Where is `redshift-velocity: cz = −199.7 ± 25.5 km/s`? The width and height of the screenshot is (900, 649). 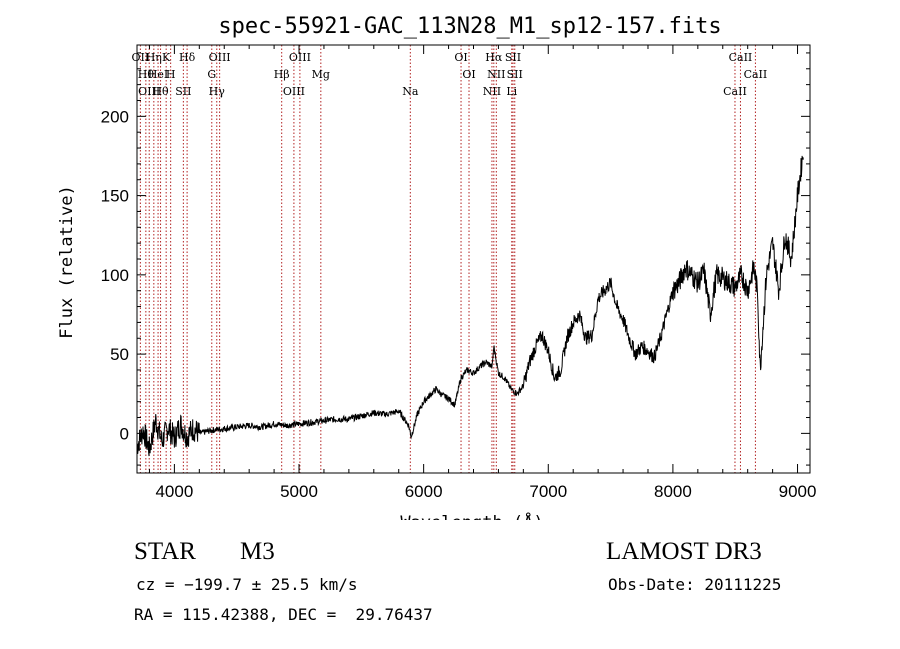
redshift-velocity: cz = −199.7 ± 25.5 km/s is located at coordinates (247, 584).